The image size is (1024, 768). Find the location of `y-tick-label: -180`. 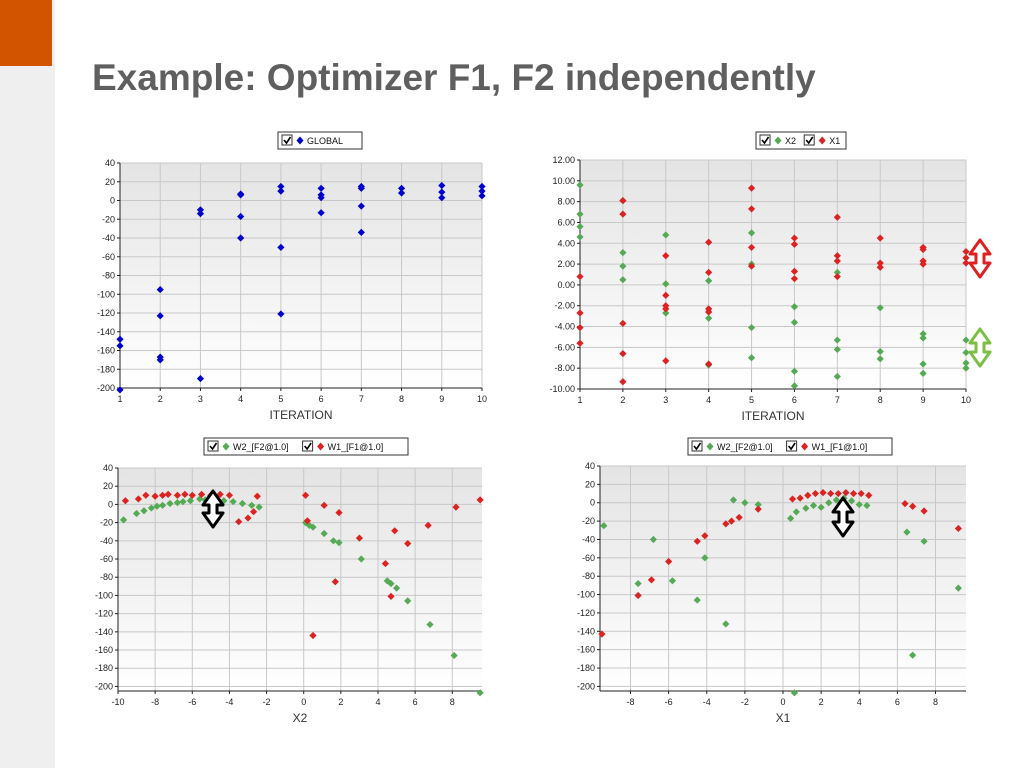

y-tick-label: -180 is located at coordinates (106, 369).